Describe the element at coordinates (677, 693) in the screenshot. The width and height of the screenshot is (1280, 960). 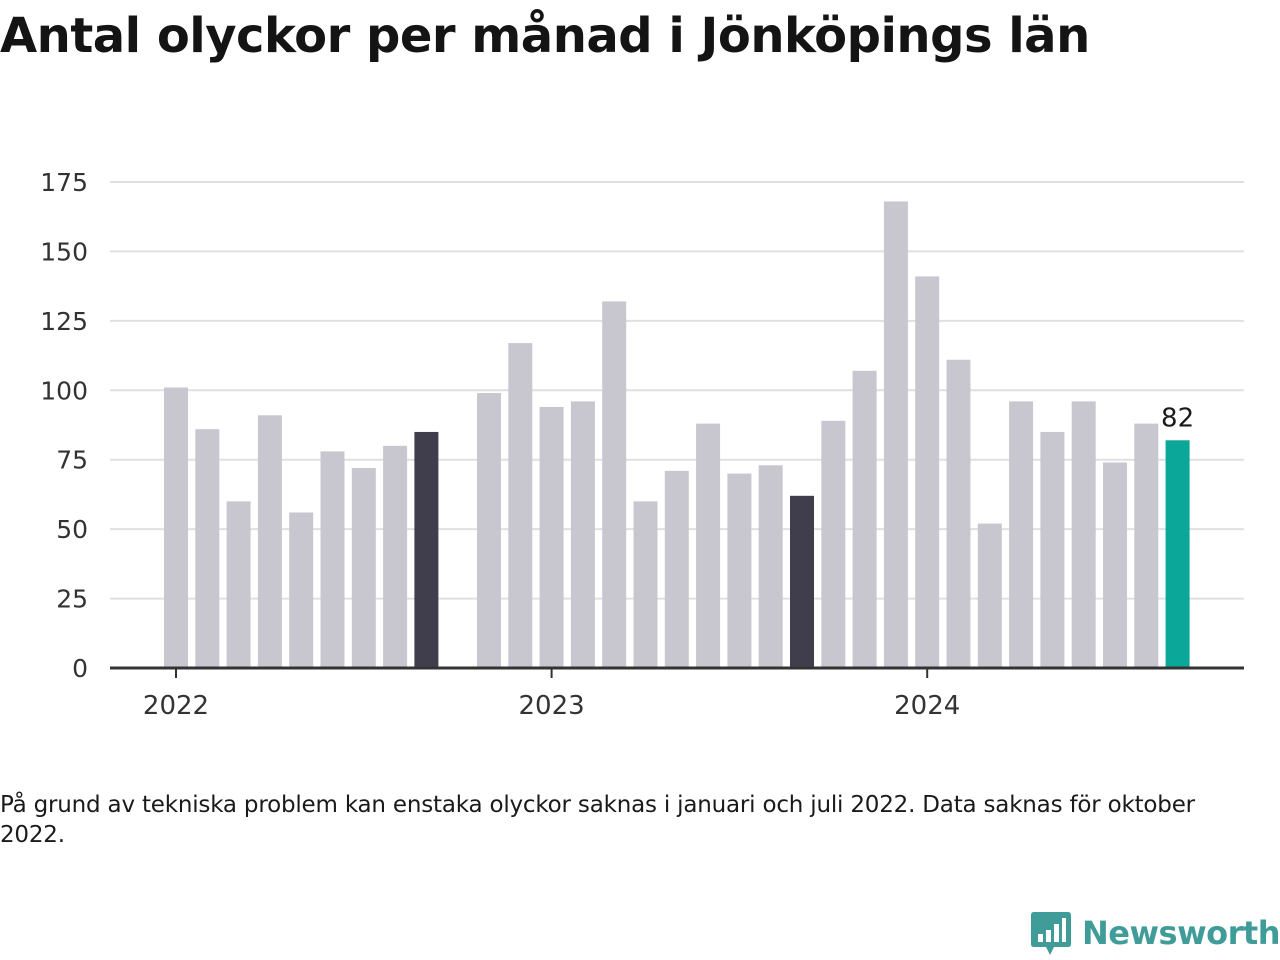
I see `x-axis: 2022 2023 2024` at that location.